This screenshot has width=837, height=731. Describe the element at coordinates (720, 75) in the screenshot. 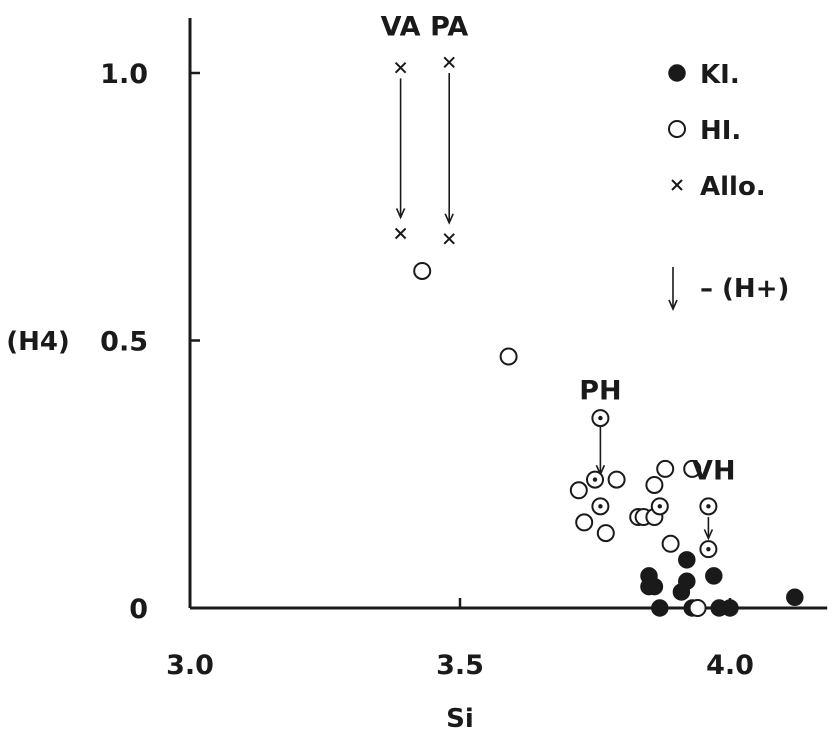

I see `legend-label: KI.` at that location.